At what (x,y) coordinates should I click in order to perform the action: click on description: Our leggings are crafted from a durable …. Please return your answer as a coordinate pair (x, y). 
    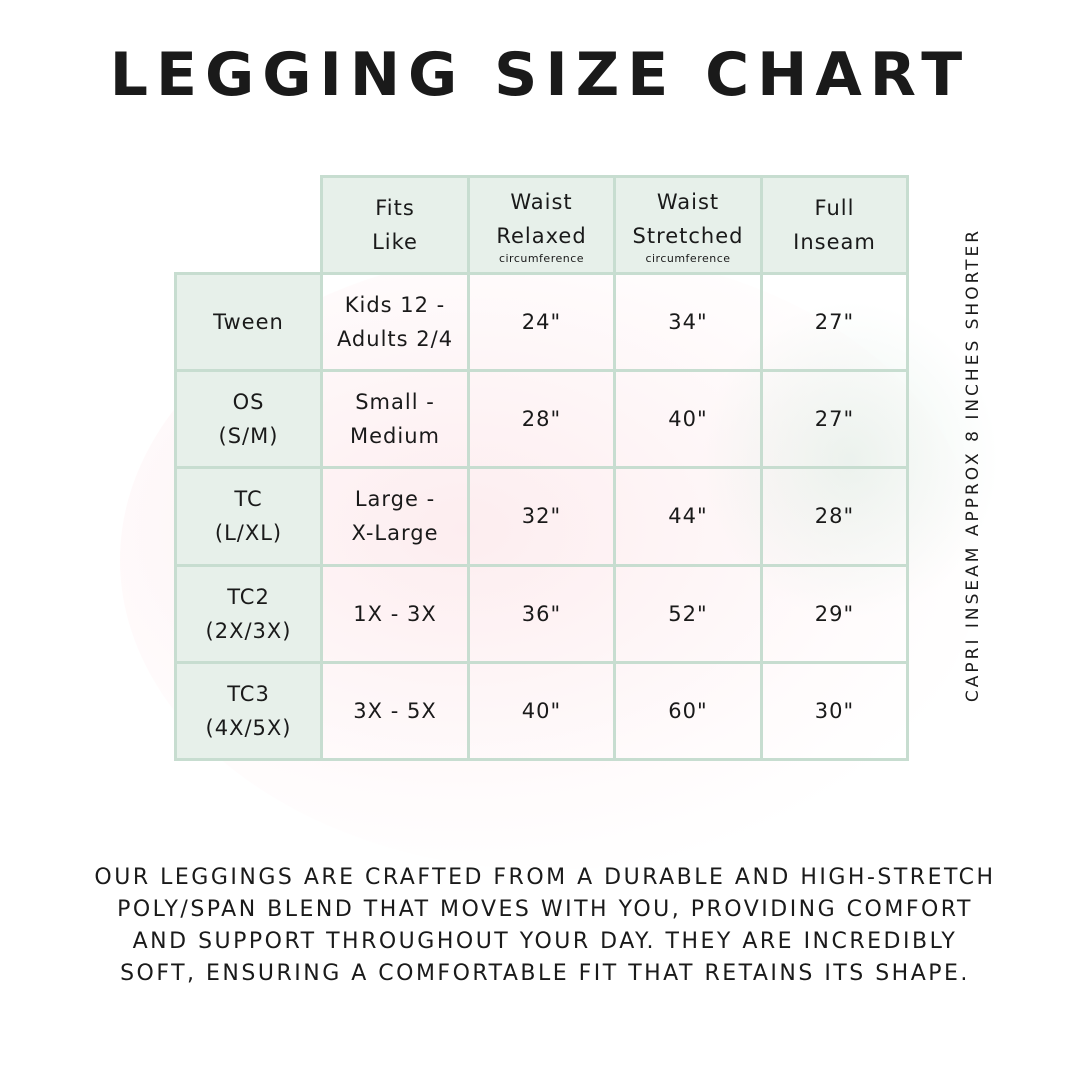
    Looking at the image, I should click on (540, 926).